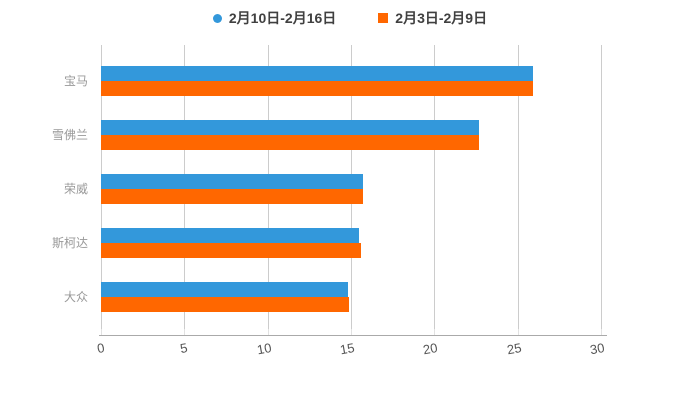 The width and height of the screenshot is (700, 400). Describe the element at coordinates (75, 81) in the screenshot. I see `y-axis-label: 宝马` at that location.